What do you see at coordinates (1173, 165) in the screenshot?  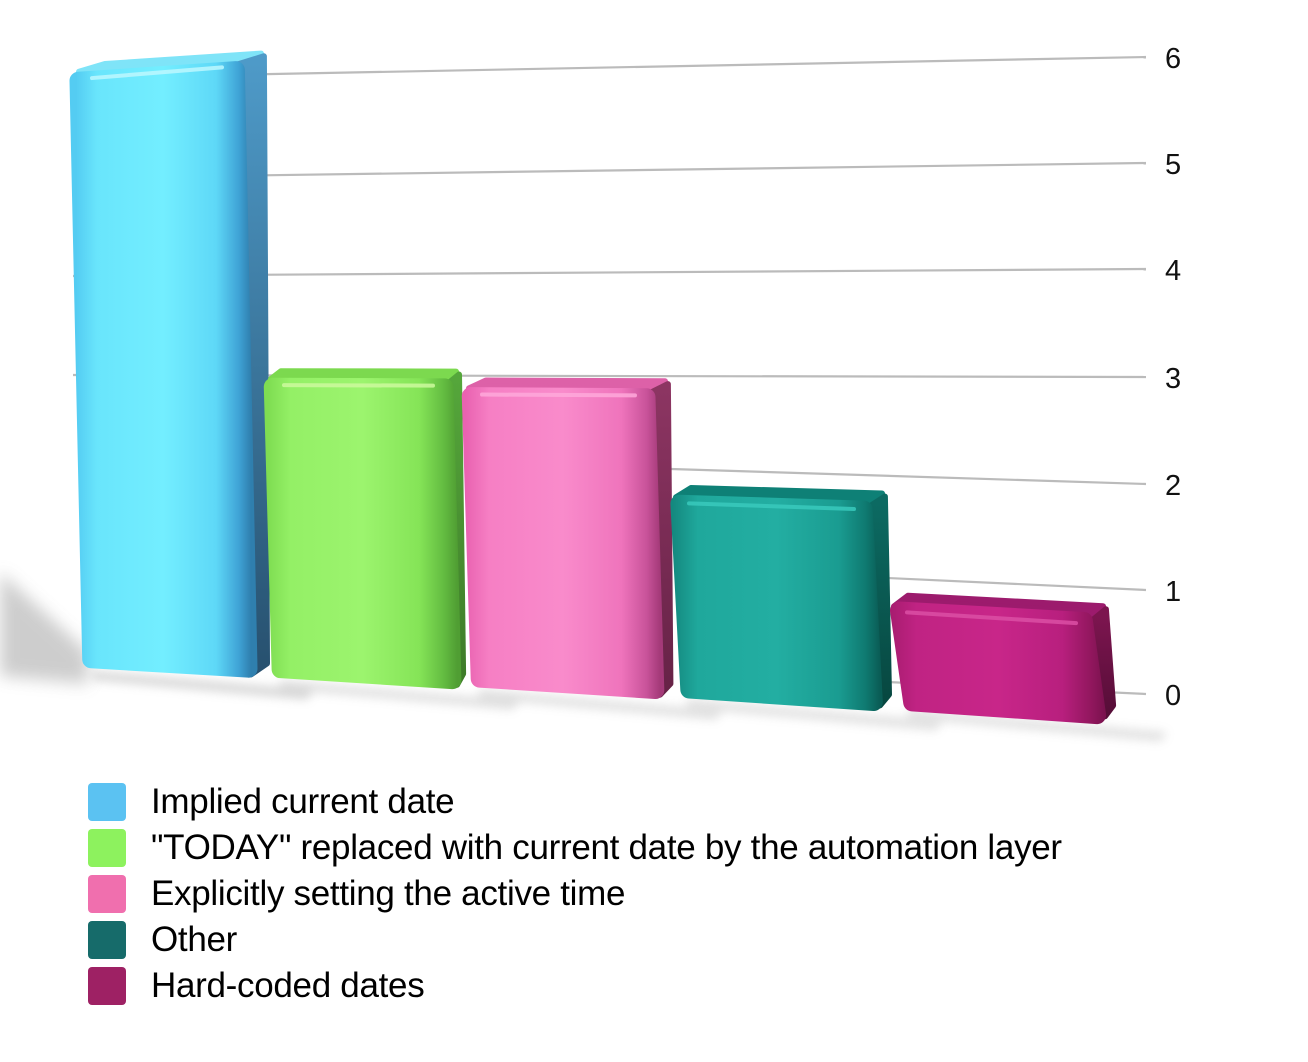 I see `y-tick-label: 5` at bounding box center [1173, 165].